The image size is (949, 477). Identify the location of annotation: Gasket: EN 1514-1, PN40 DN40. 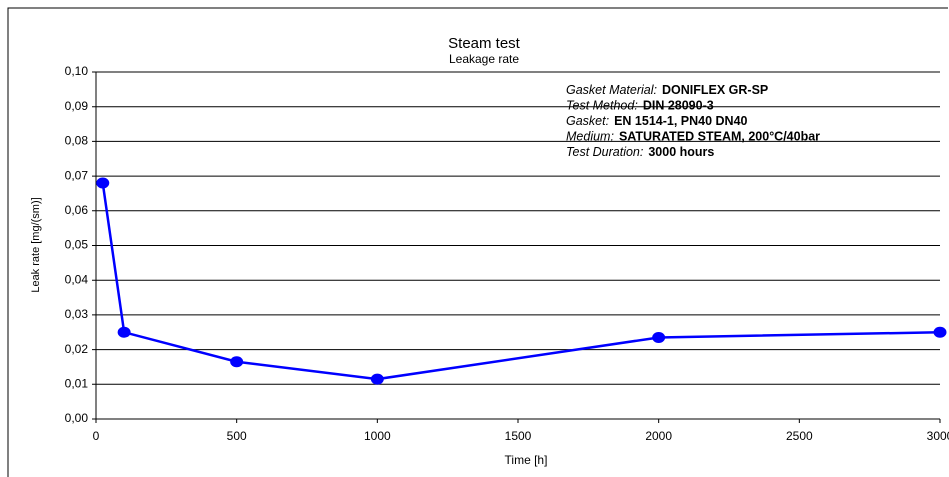
(657, 121).